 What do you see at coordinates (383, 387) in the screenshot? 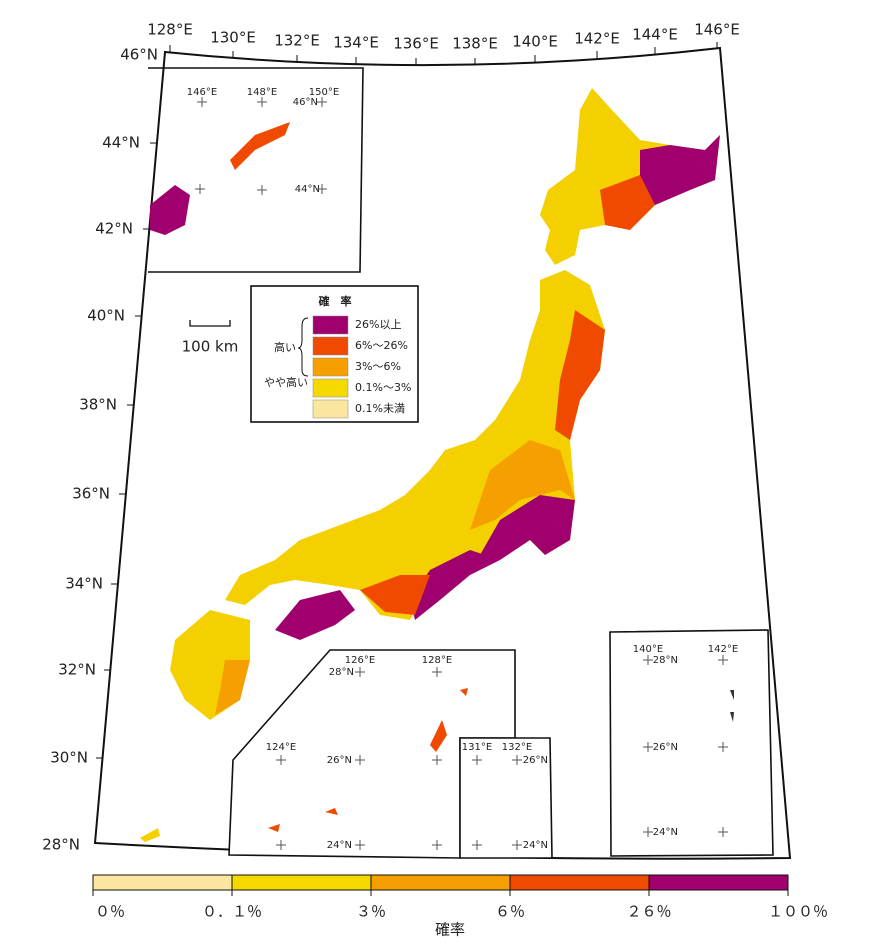
I see `legend-label: 0.1%～3%` at bounding box center [383, 387].